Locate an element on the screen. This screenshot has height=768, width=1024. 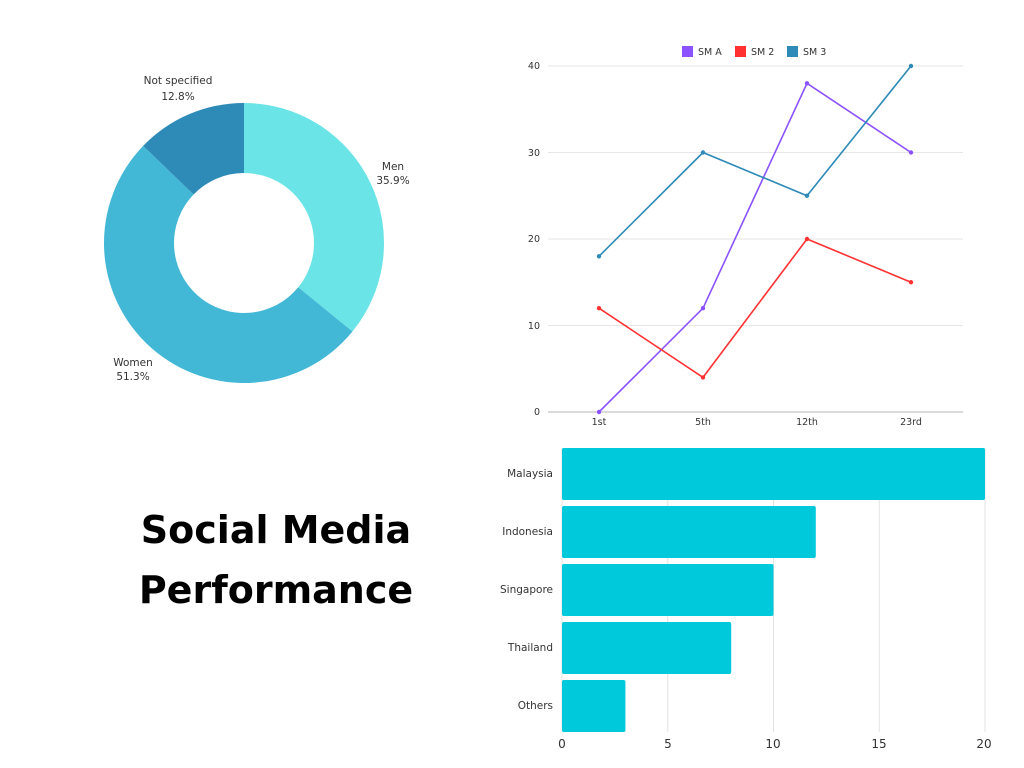
legend-label-sm-2: SM 2 is located at coordinates (762, 52).